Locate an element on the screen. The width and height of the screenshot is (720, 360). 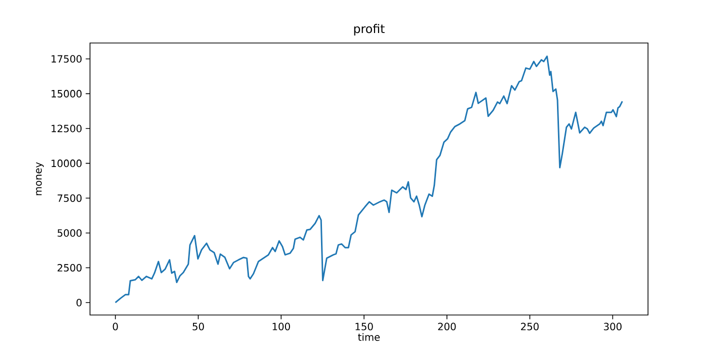
x-tick-label: 0 is located at coordinates (115, 326).